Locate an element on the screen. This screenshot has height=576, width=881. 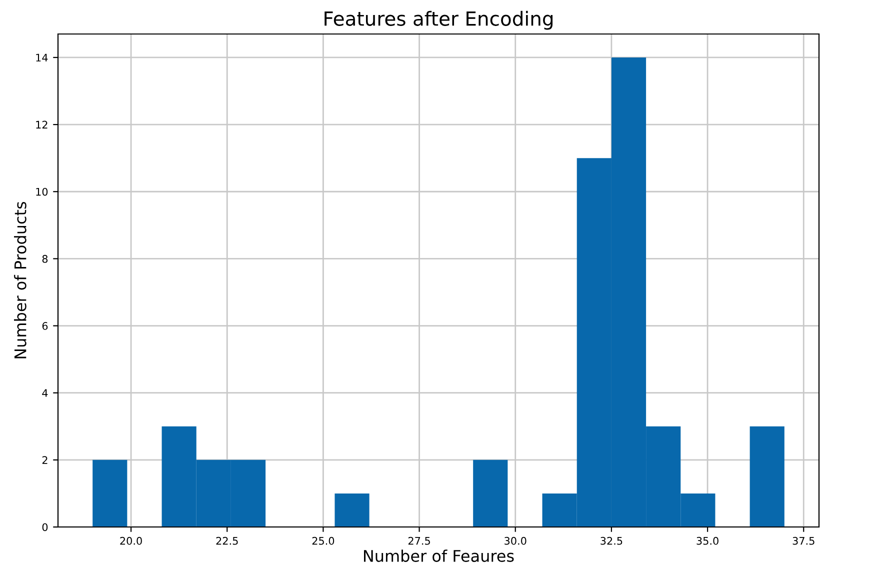
x-tick-label: 20.0 is located at coordinates (131, 540).